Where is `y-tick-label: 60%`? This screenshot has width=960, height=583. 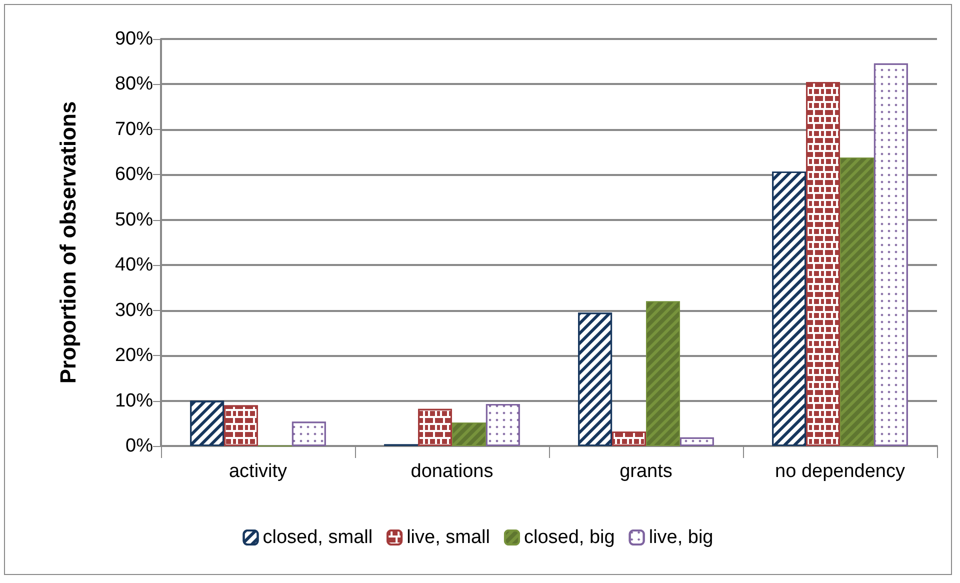 y-tick-label: 60% is located at coordinates (134, 175).